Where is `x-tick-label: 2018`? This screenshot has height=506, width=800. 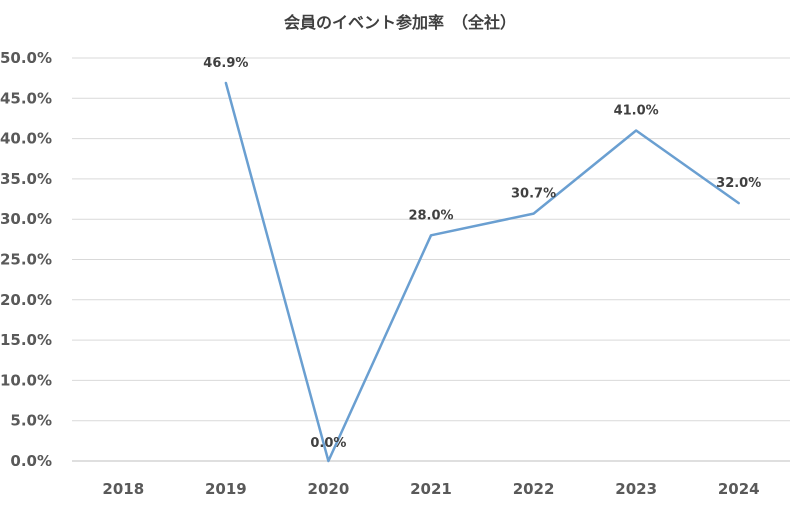 x-tick-label: 2018 is located at coordinates (123, 489).